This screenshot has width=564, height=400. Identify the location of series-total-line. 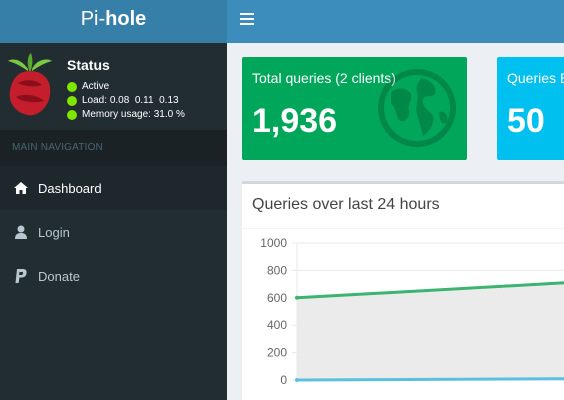
(430, 290).